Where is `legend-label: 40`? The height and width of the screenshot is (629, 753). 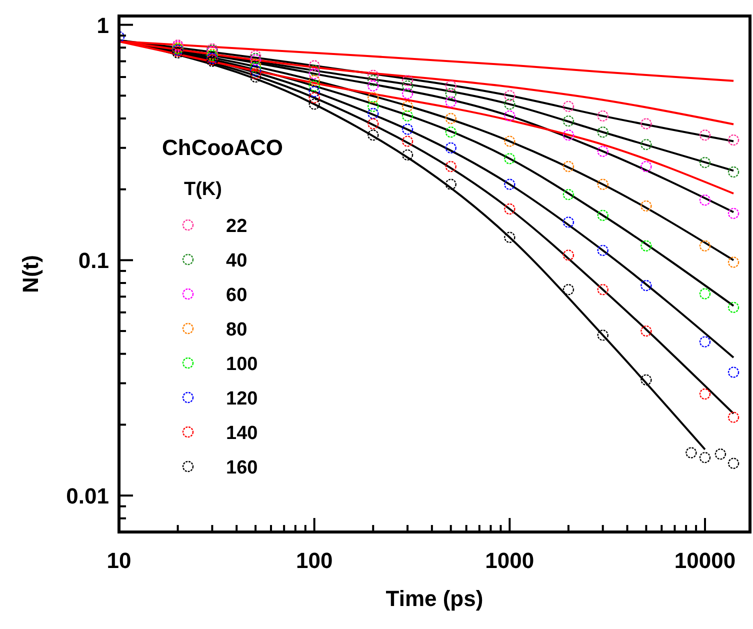
legend-label: 40 is located at coordinates (237, 261).